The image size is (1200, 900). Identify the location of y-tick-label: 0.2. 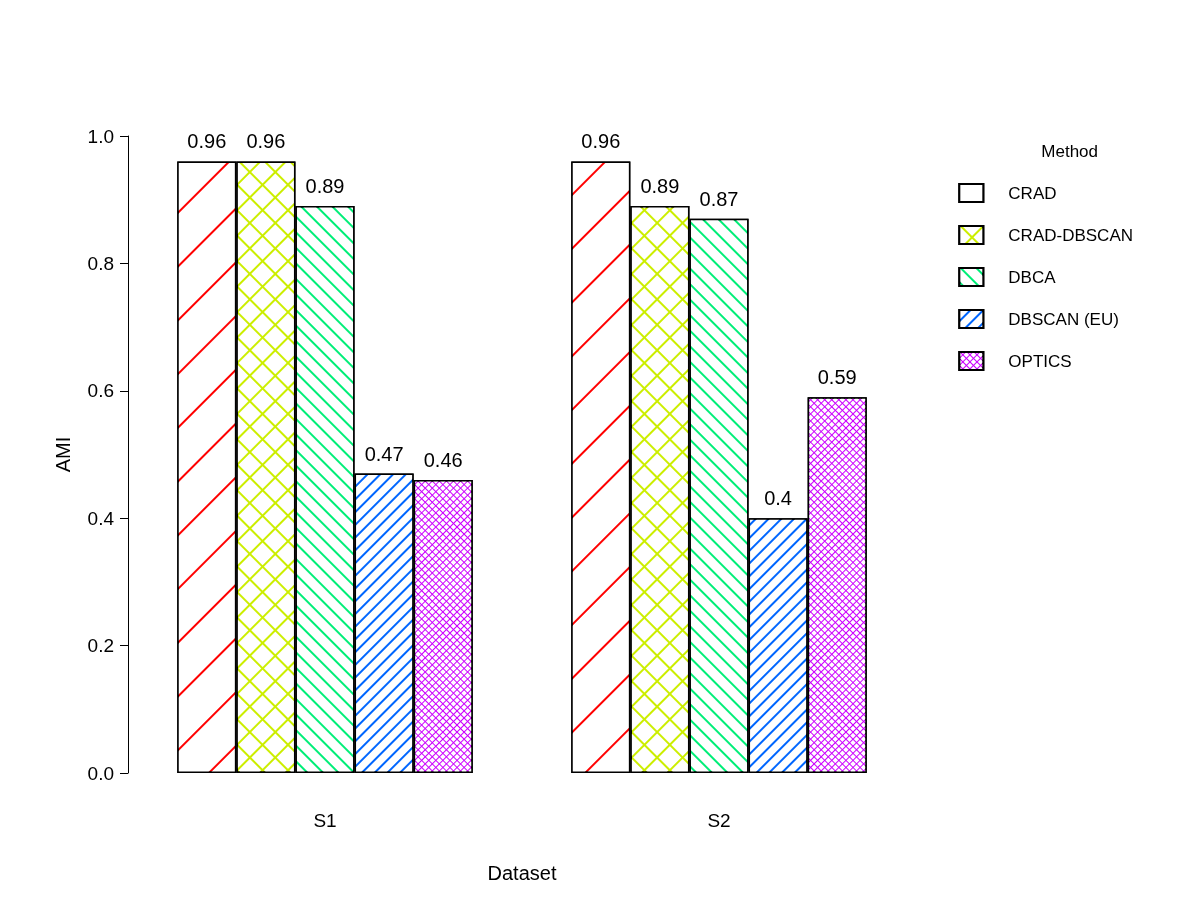
(100, 646).